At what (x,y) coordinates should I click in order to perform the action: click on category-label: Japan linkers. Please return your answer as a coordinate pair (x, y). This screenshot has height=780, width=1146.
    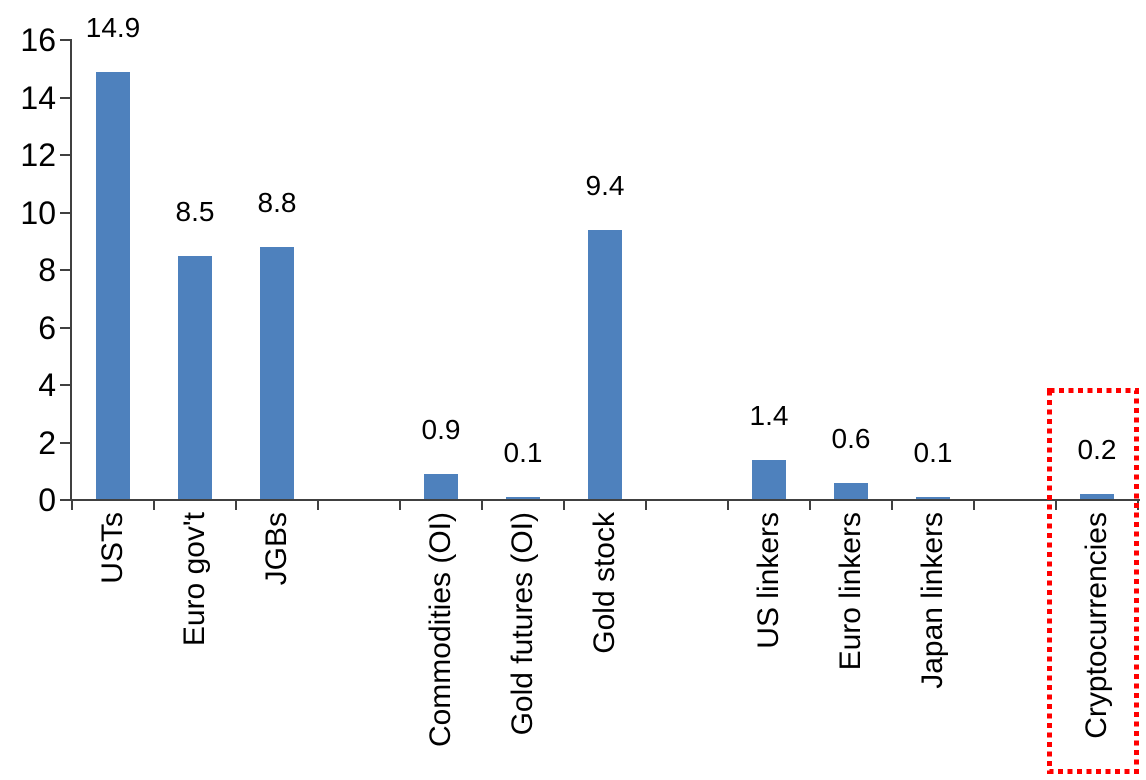
    Looking at the image, I should click on (932, 600).